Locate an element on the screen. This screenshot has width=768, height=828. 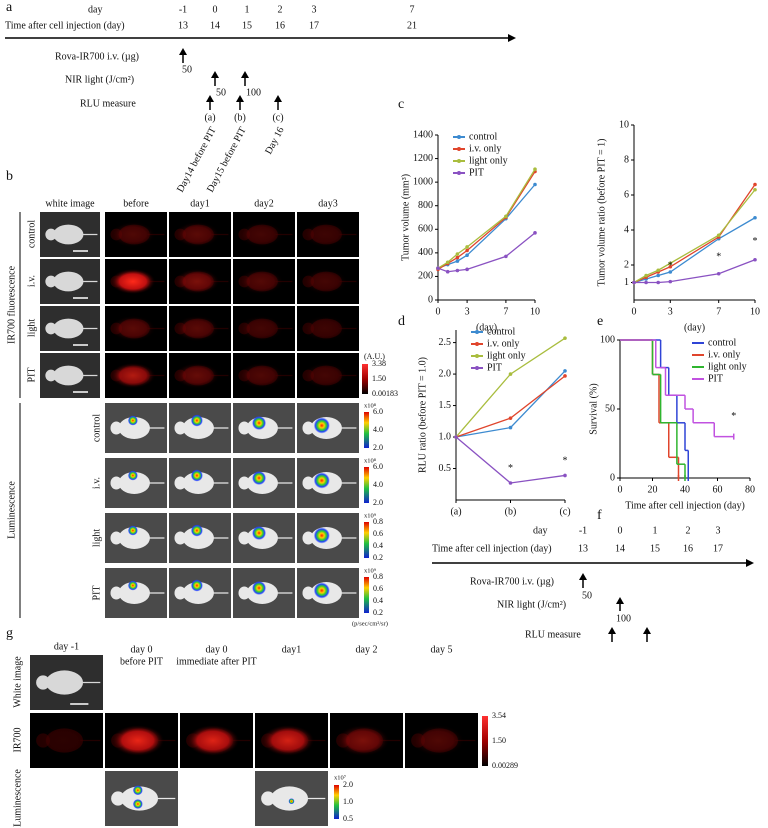
label: 50 is located at coordinates (187, 69).